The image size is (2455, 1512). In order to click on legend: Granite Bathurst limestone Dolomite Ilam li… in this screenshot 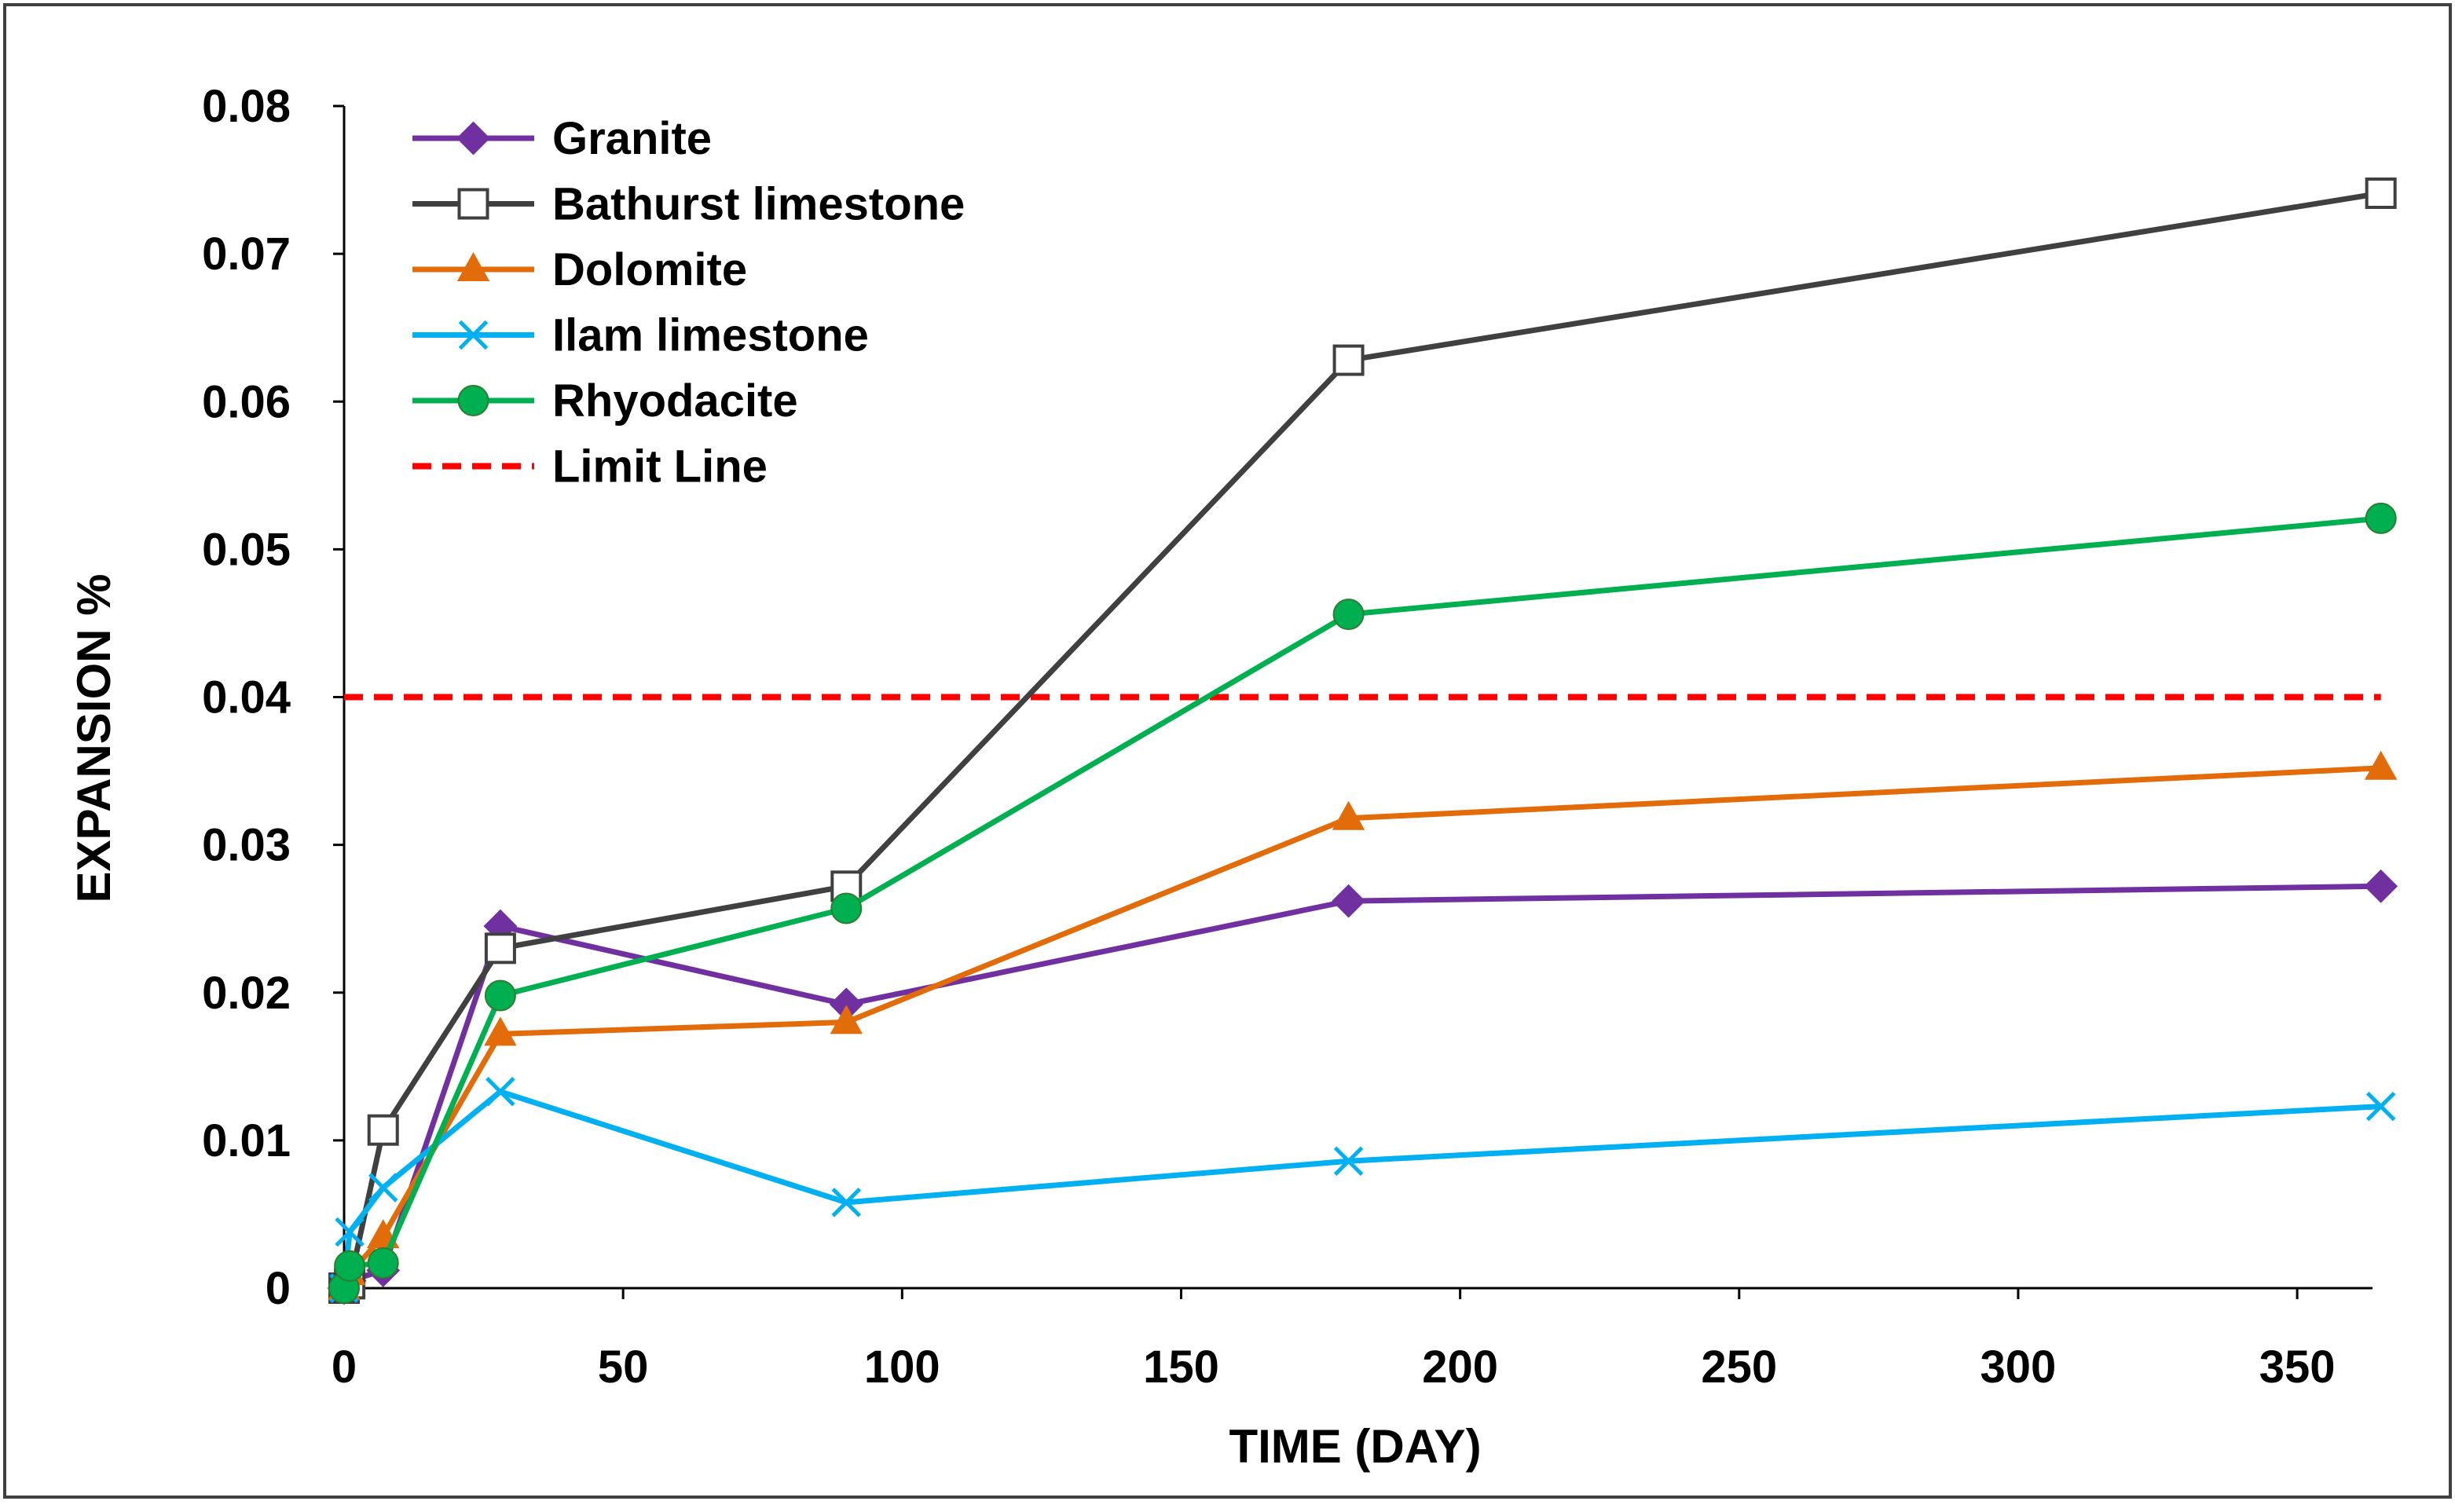, I will do `click(688, 302)`.